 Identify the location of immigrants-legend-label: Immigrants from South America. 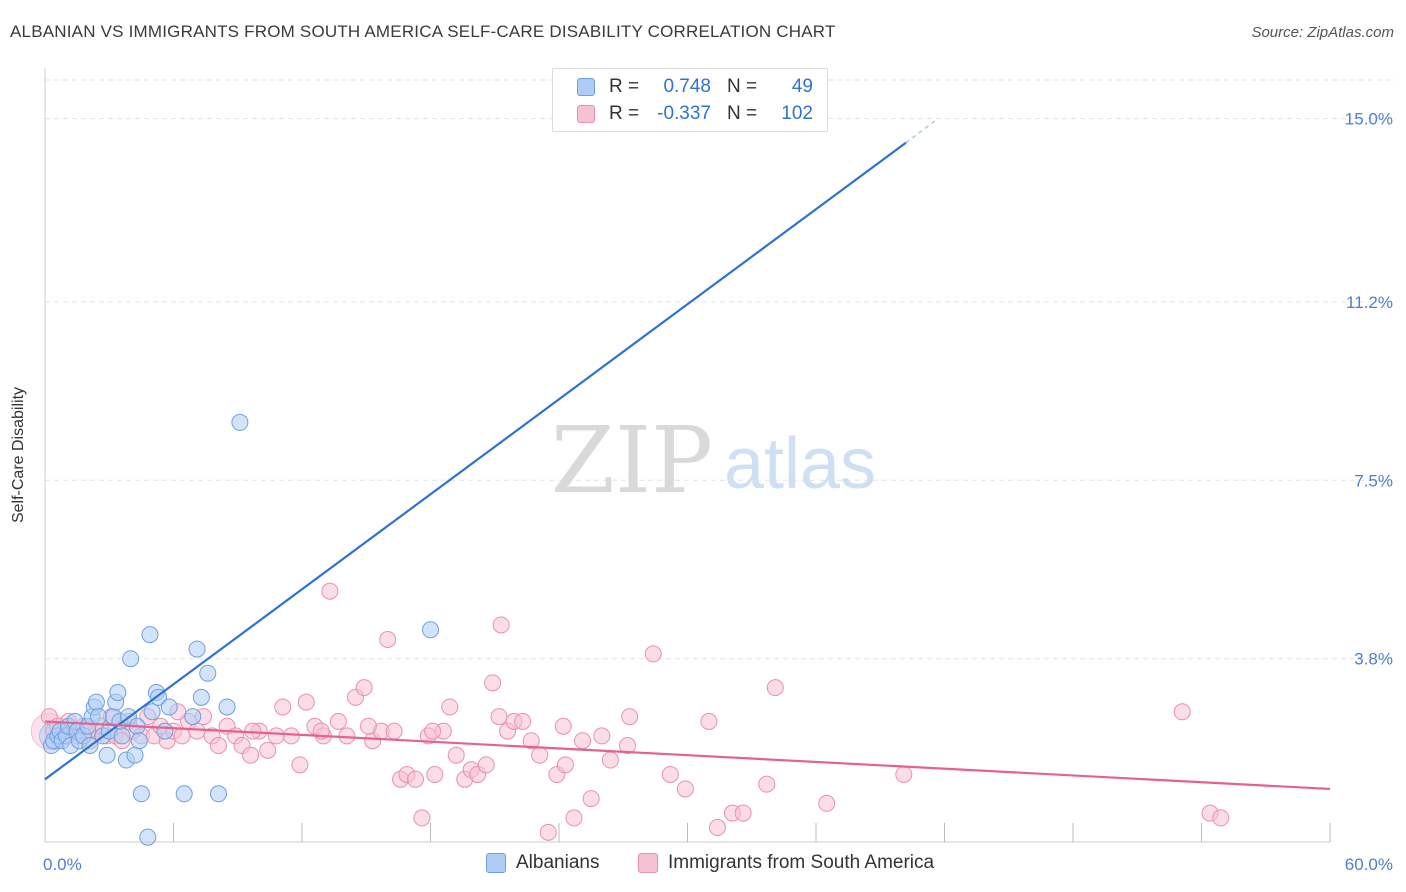
(801, 862).